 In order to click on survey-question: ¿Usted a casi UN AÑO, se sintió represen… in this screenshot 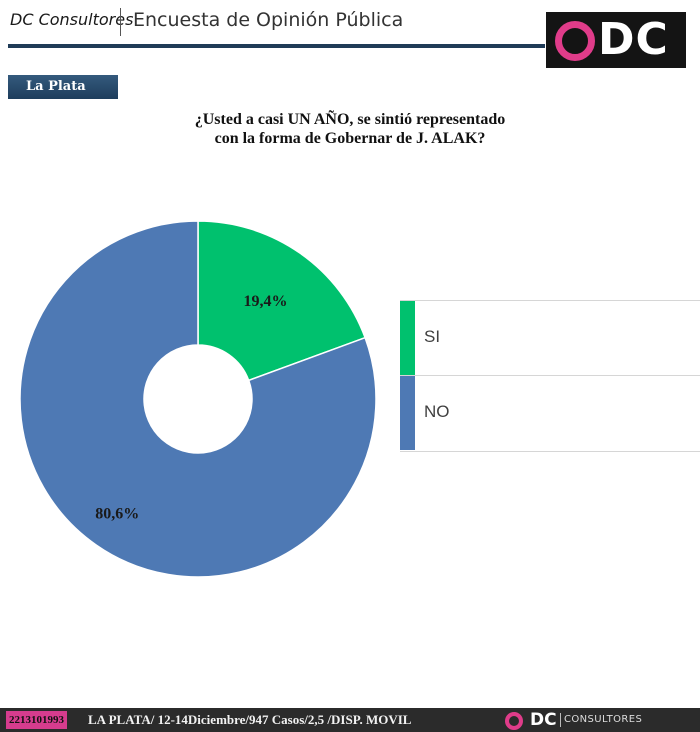, I will do `click(350, 129)`.